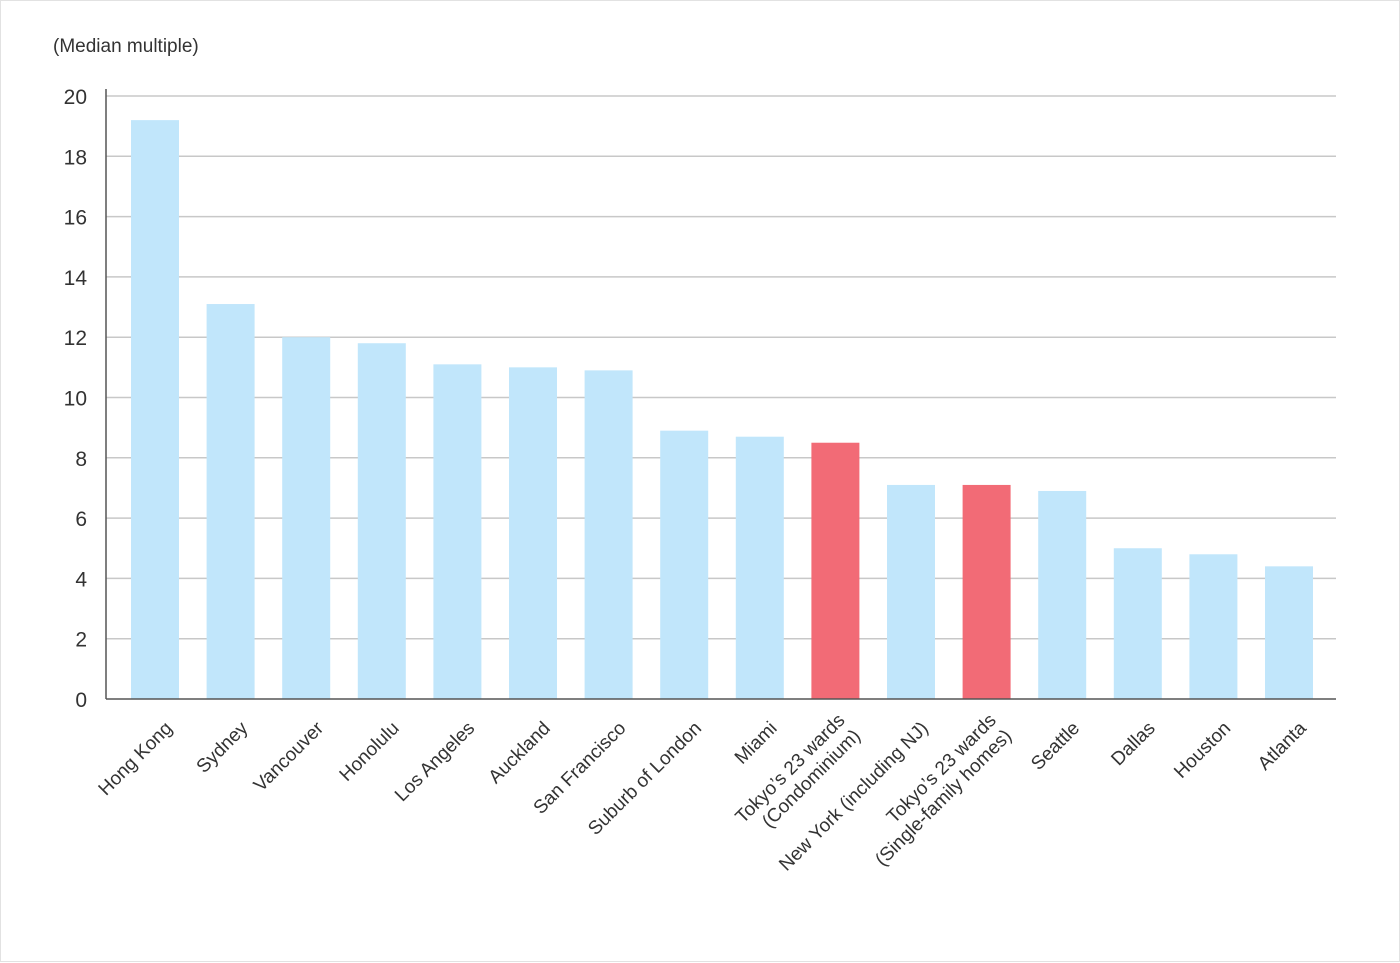  I want to click on x-tick-label: Los Angeles, so click(435, 762).